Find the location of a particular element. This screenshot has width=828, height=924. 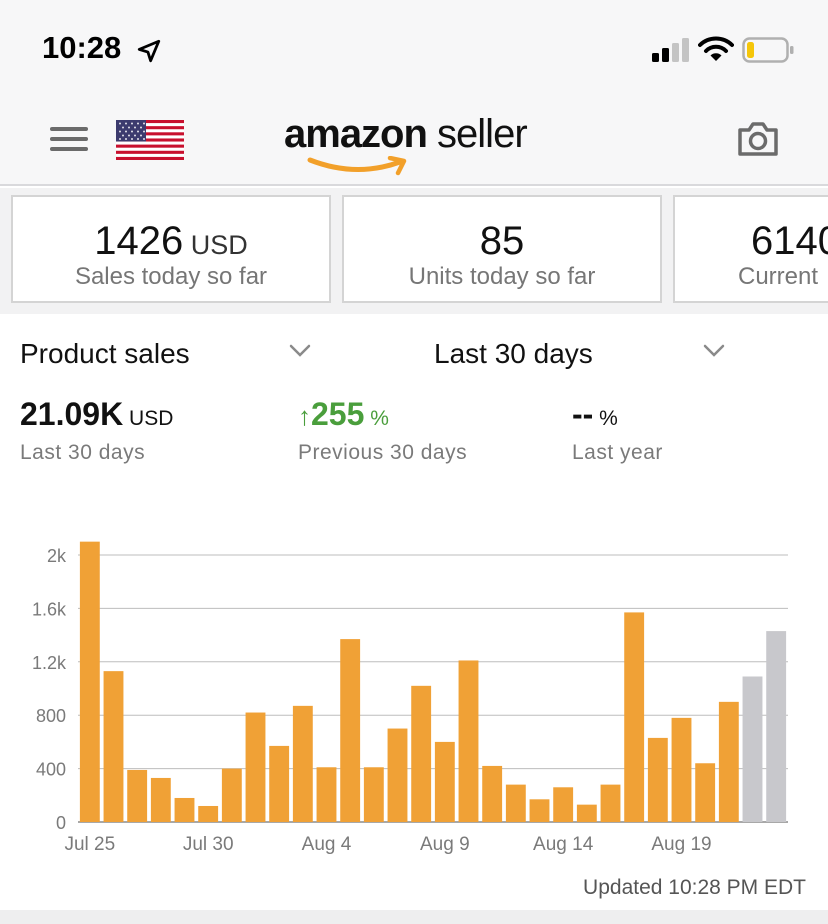

total-sales-value: 21.09K is located at coordinates (72, 414).